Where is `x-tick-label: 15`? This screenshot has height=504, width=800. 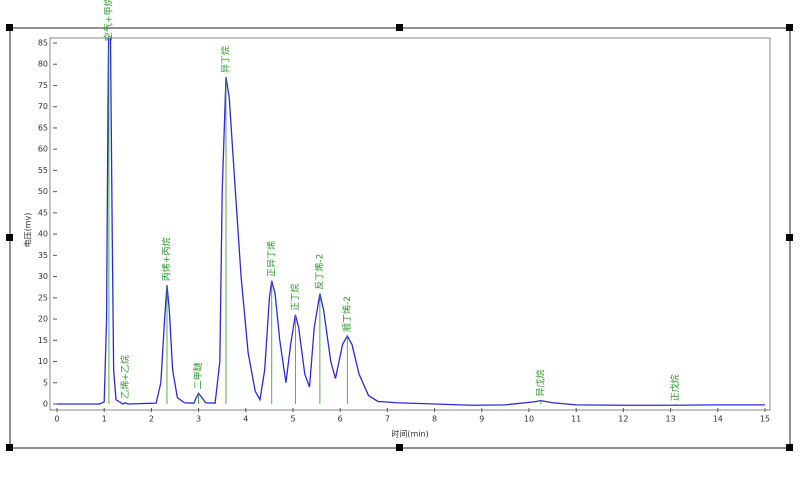
x-tick-label: 15 is located at coordinates (765, 419).